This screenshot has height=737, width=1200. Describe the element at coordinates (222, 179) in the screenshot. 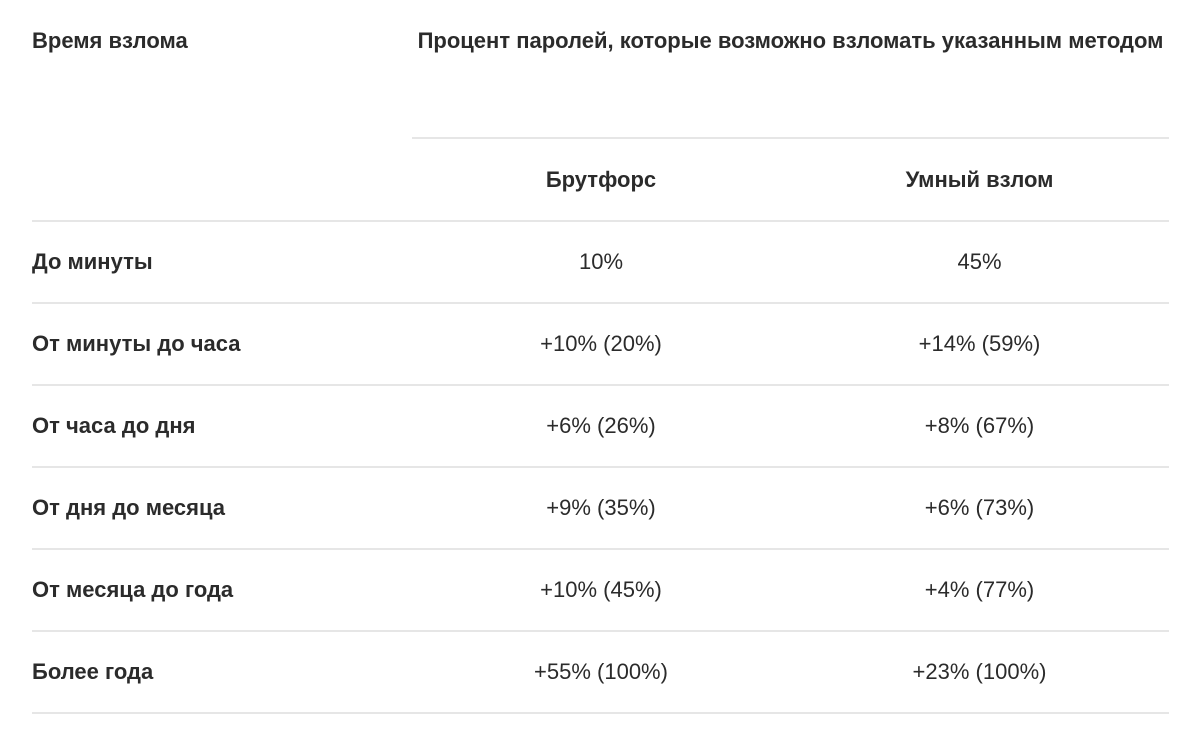

I see `header-blank-cell` at that location.